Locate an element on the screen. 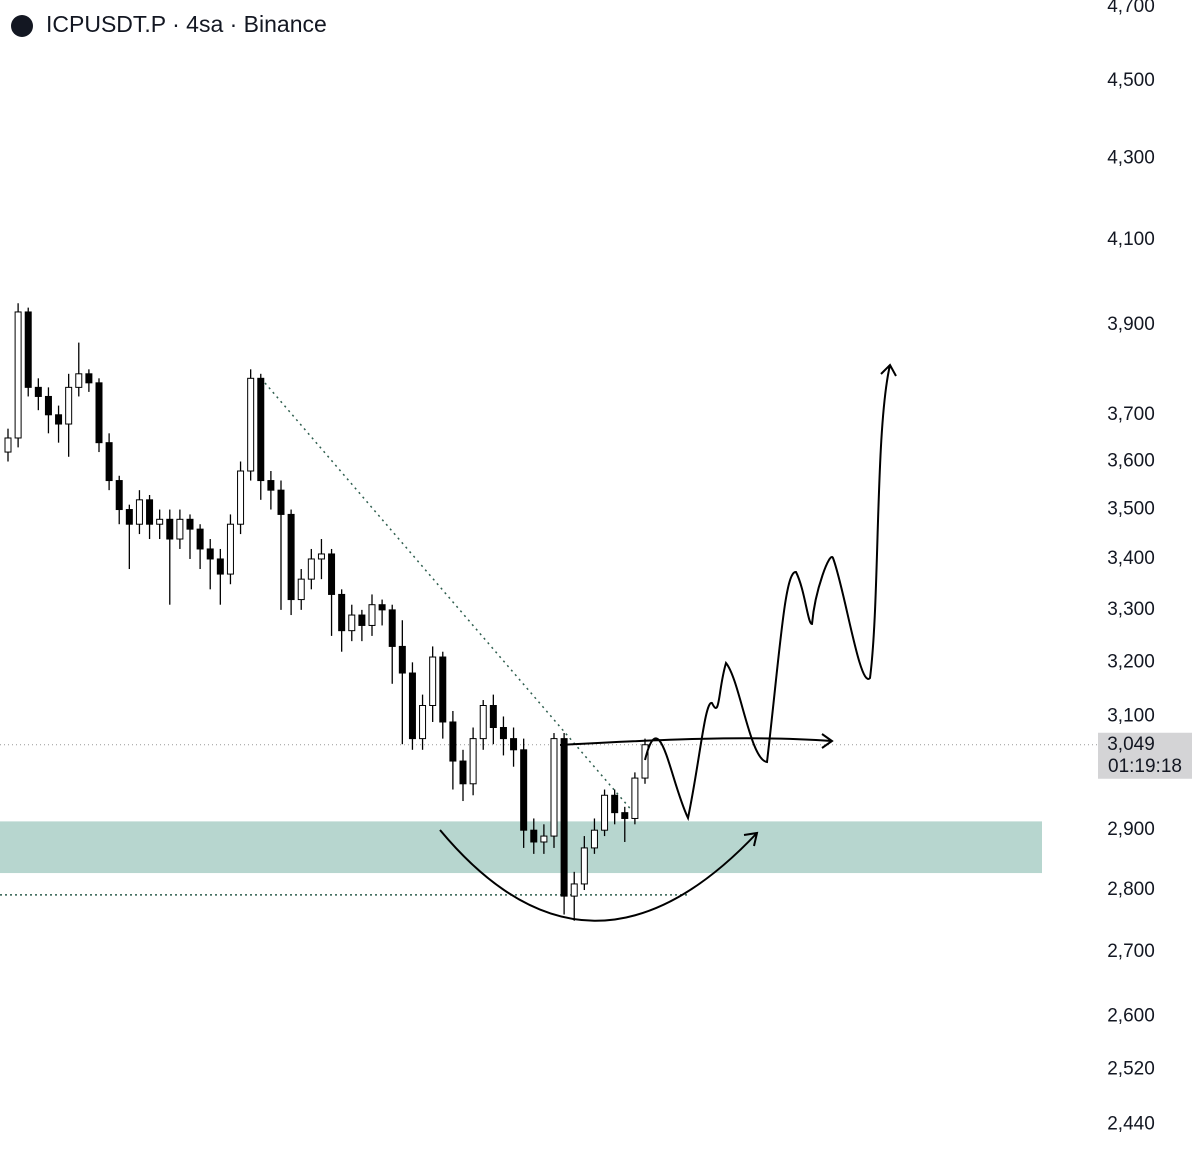 The image size is (1200, 1170). y-tick-label: 3,700 is located at coordinates (1131, 414).